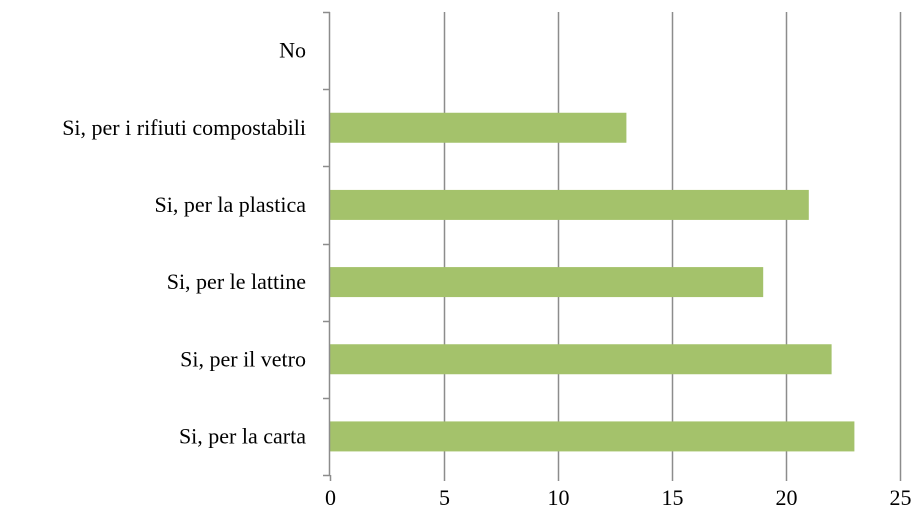  I want to click on x-tick-label-2: 10, so click(559, 497).